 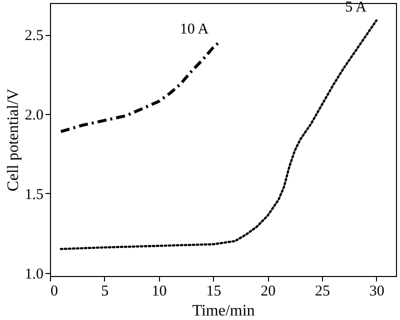 What do you see at coordinates (13, 140) in the screenshot?
I see `y-axis-title: Cell potential/V` at bounding box center [13, 140].